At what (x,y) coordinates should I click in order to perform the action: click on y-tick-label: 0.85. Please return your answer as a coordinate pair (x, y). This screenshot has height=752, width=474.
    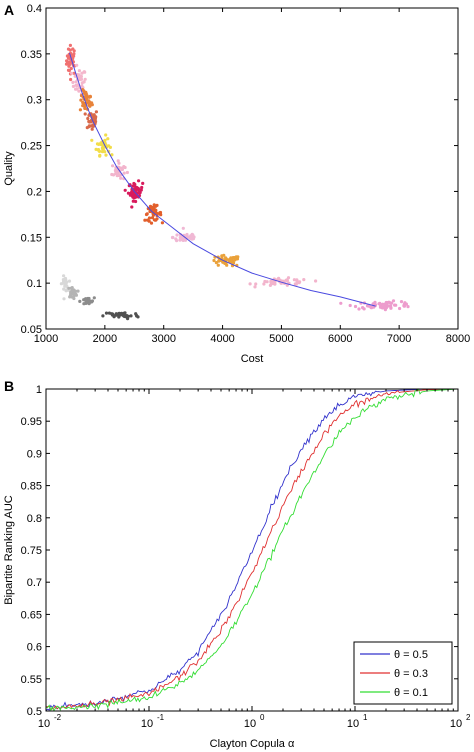
    Looking at the image, I should click on (31, 487).